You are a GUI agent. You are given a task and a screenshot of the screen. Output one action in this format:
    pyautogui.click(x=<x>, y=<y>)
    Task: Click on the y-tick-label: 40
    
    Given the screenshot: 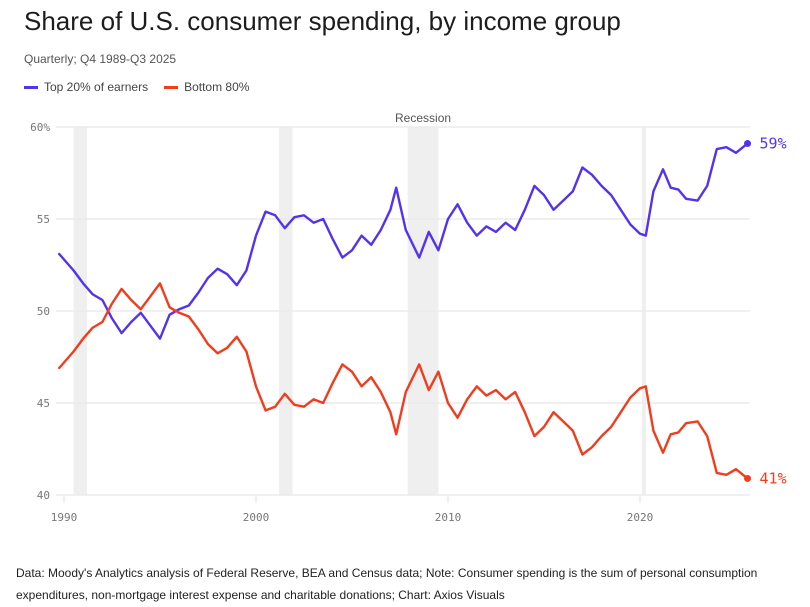 What is the action you would take?
    pyautogui.click(x=43, y=495)
    